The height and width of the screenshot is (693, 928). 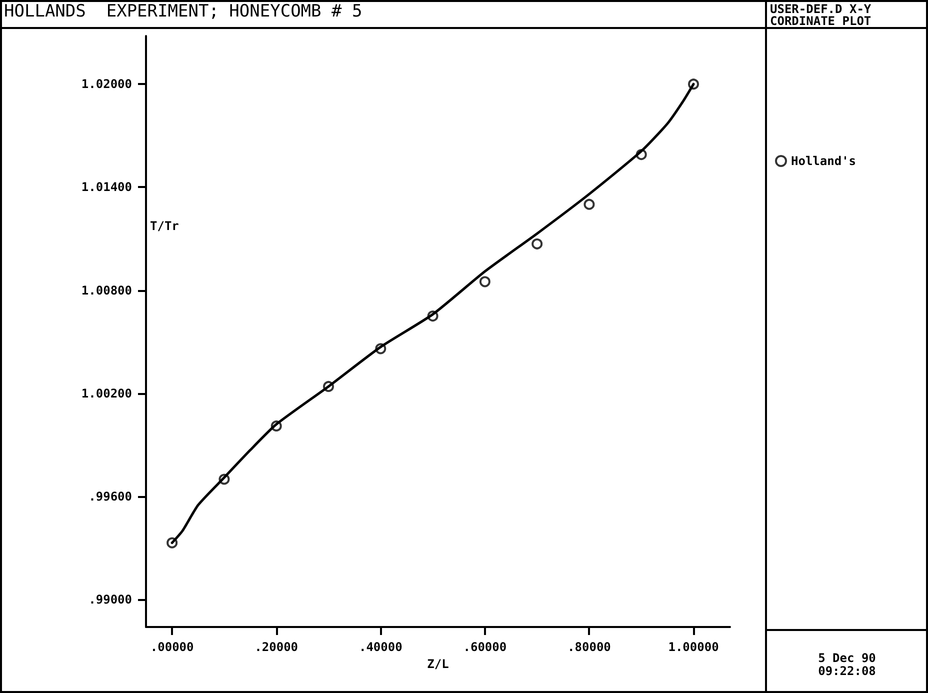 I want to click on x-tick-label: .20000, so click(x=276, y=647).